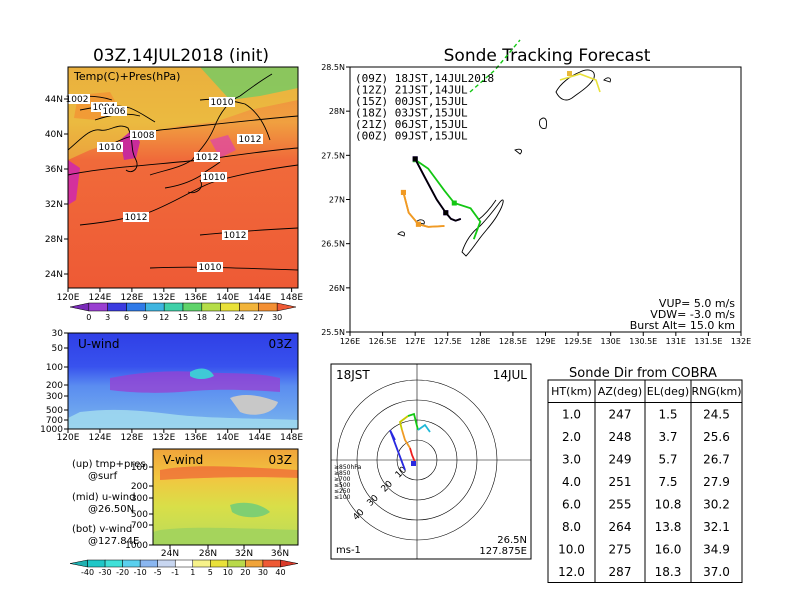 The image size is (792, 612). I want to click on table-cell: 32.1, so click(716, 527).